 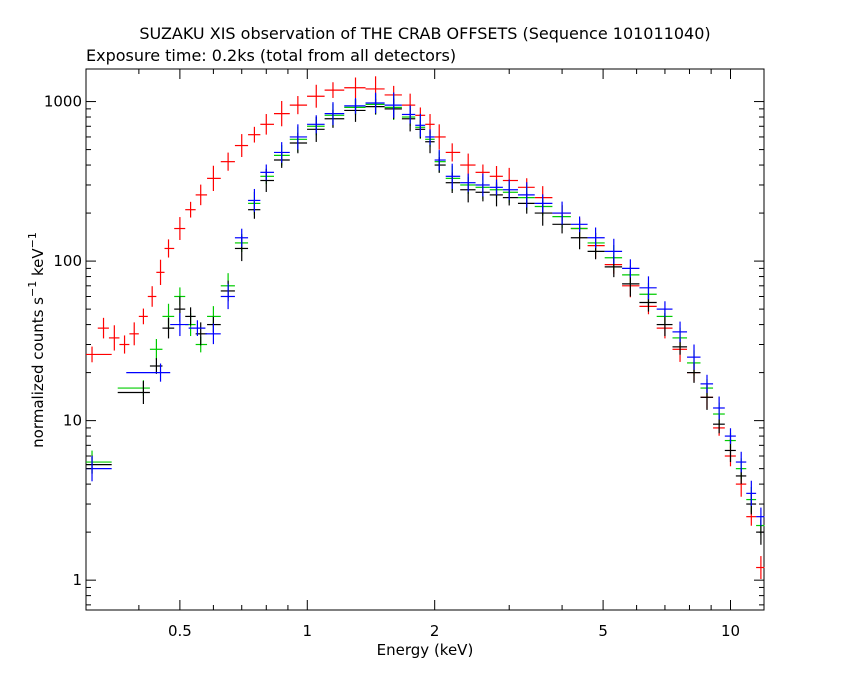 What do you see at coordinates (180, 631) in the screenshot?
I see `x-tick-label: 0.5` at bounding box center [180, 631].